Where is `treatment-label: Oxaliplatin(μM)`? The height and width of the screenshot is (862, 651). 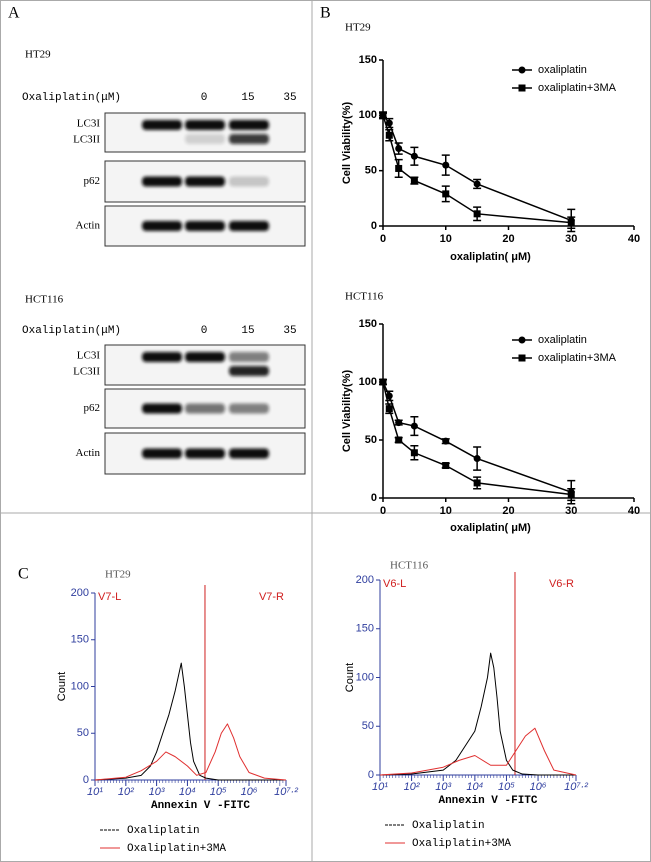
treatment-label: Oxaliplatin(μM) is located at coordinates (71, 98).